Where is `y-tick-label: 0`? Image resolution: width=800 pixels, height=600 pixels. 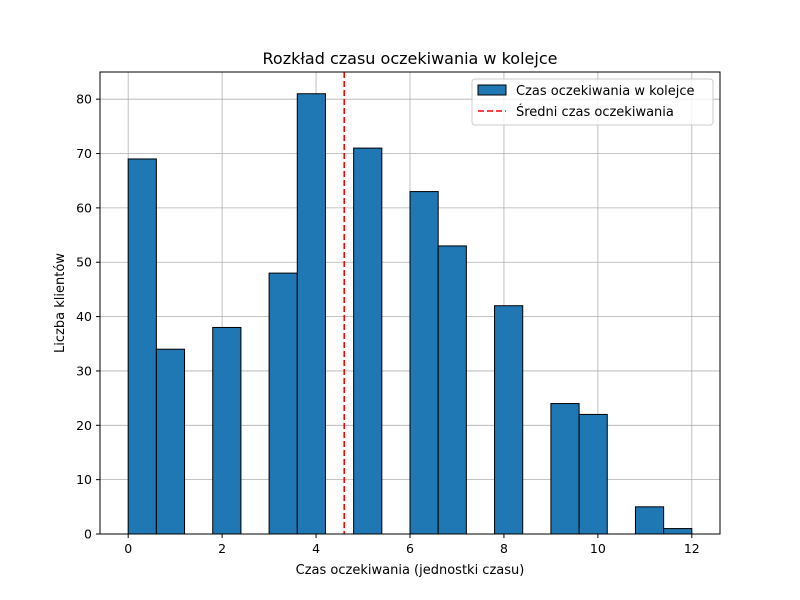
y-tick-label: 0 is located at coordinates (88, 534).